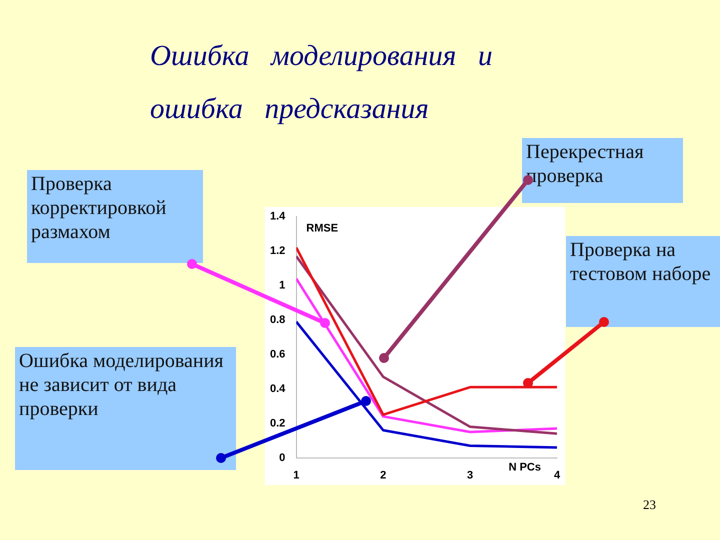  I want to click on y-tick-label: 0, so click(282, 458).